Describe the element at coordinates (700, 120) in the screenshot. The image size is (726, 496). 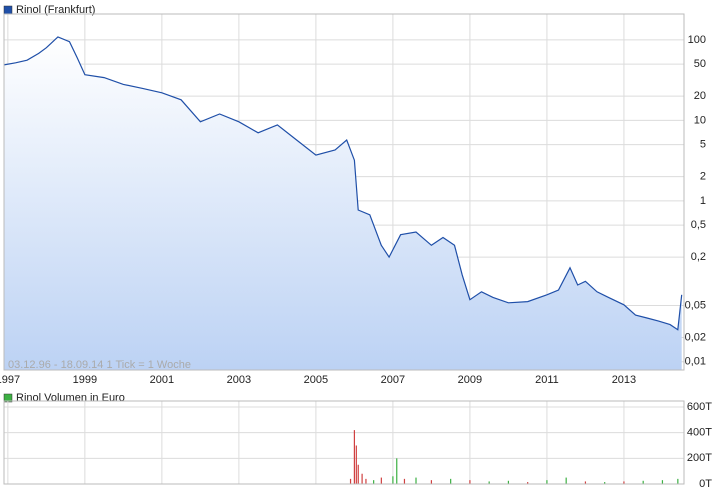
I see `y-tick-label: 10` at that location.